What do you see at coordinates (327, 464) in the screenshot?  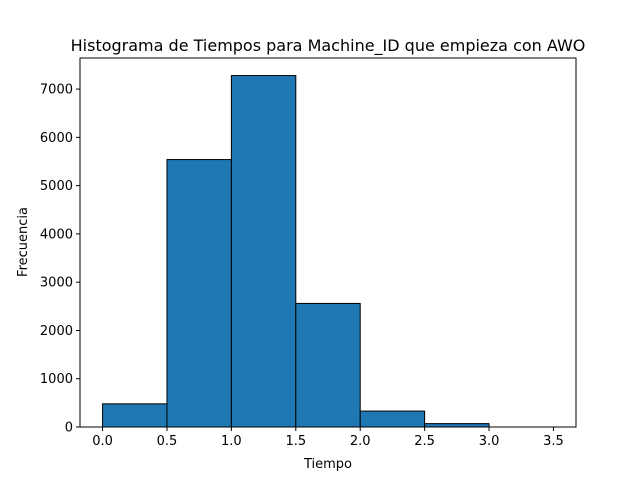 I see `x-axis-title: Tiempo` at bounding box center [327, 464].